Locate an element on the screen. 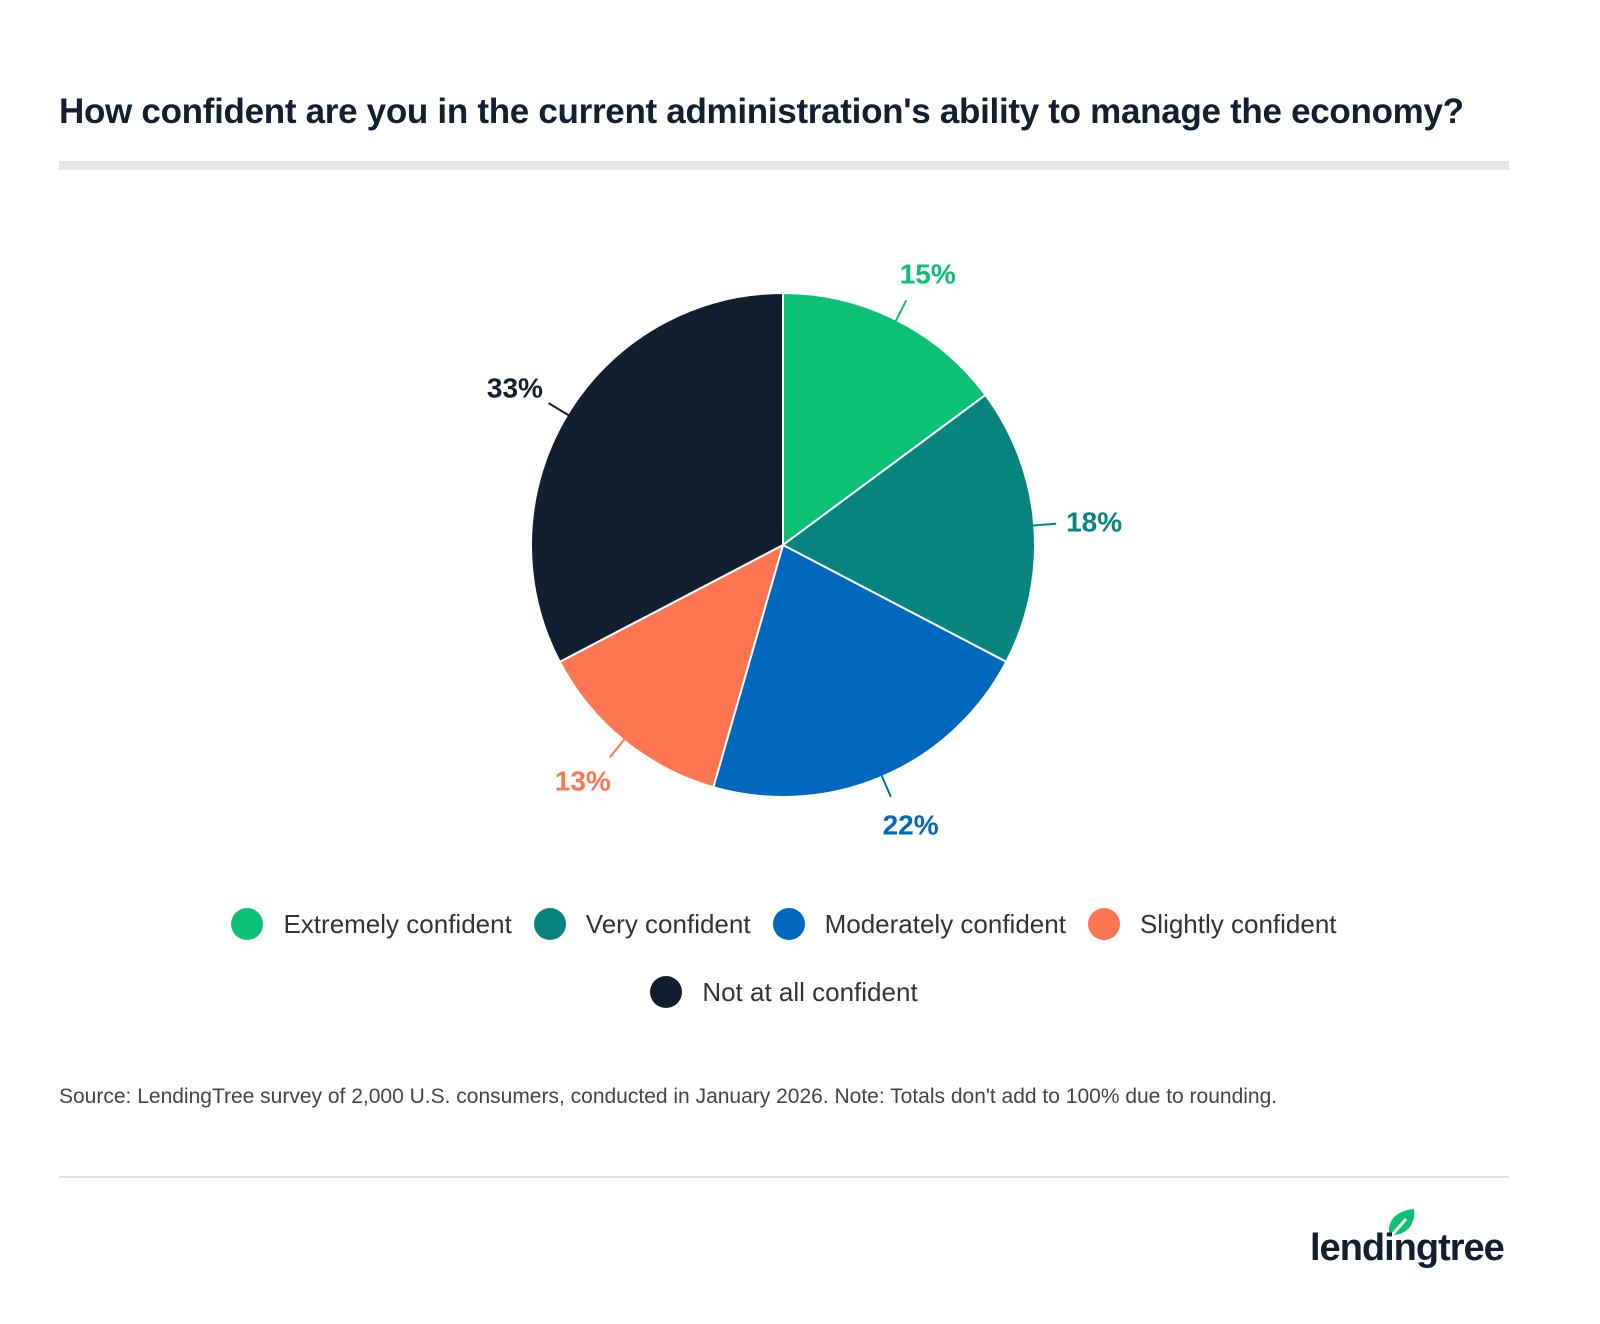 The width and height of the screenshot is (1600, 1324). legend-label: Extremely confident is located at coordinates (397, 923).